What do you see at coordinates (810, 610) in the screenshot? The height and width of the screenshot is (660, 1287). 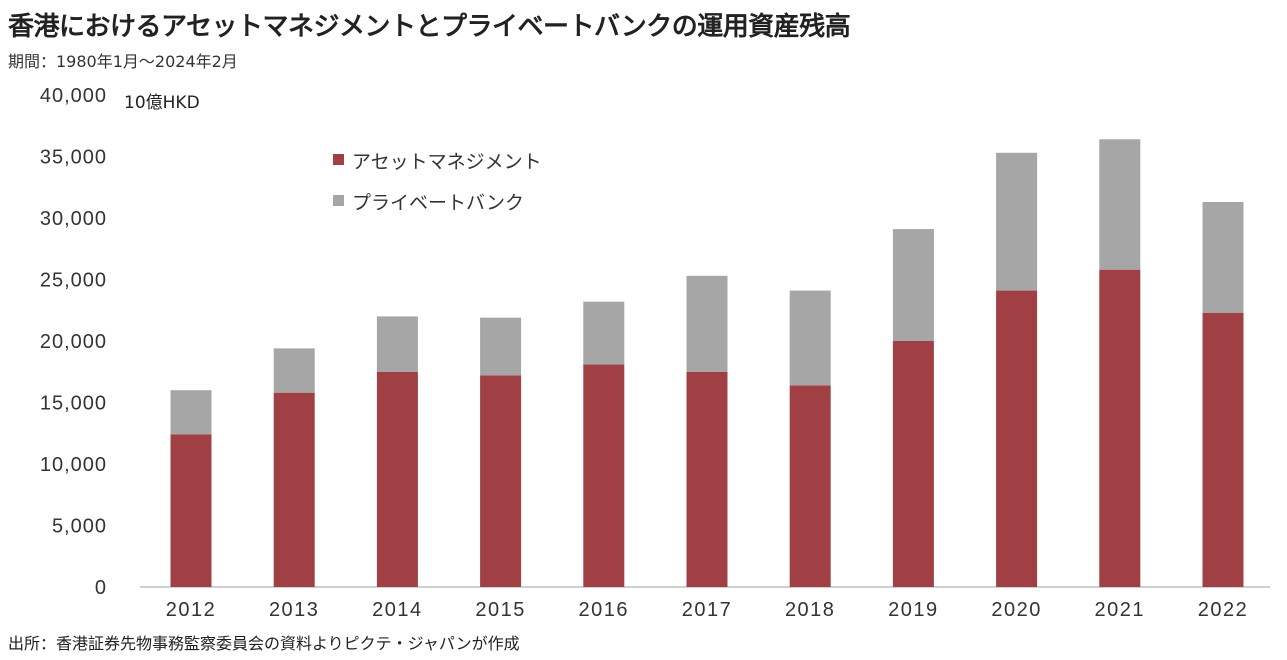 I see `x-tick-label: 2018` at bounding box center [810, 610].